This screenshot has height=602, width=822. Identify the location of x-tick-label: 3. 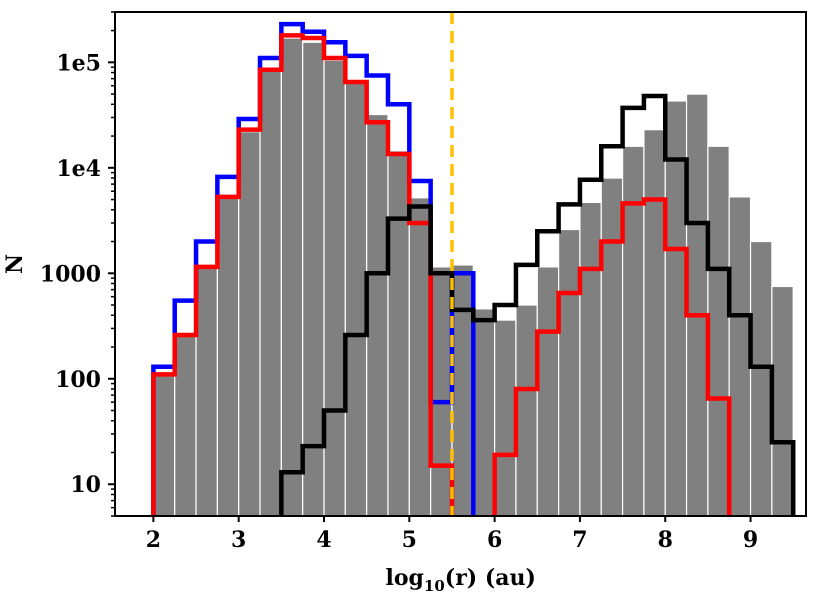
(238, 540).